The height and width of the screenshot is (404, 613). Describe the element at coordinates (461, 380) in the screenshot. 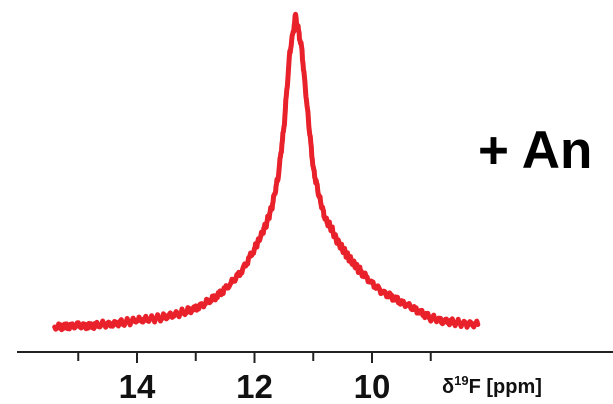

I see `x-axis-label-superscript: 19` at that location.